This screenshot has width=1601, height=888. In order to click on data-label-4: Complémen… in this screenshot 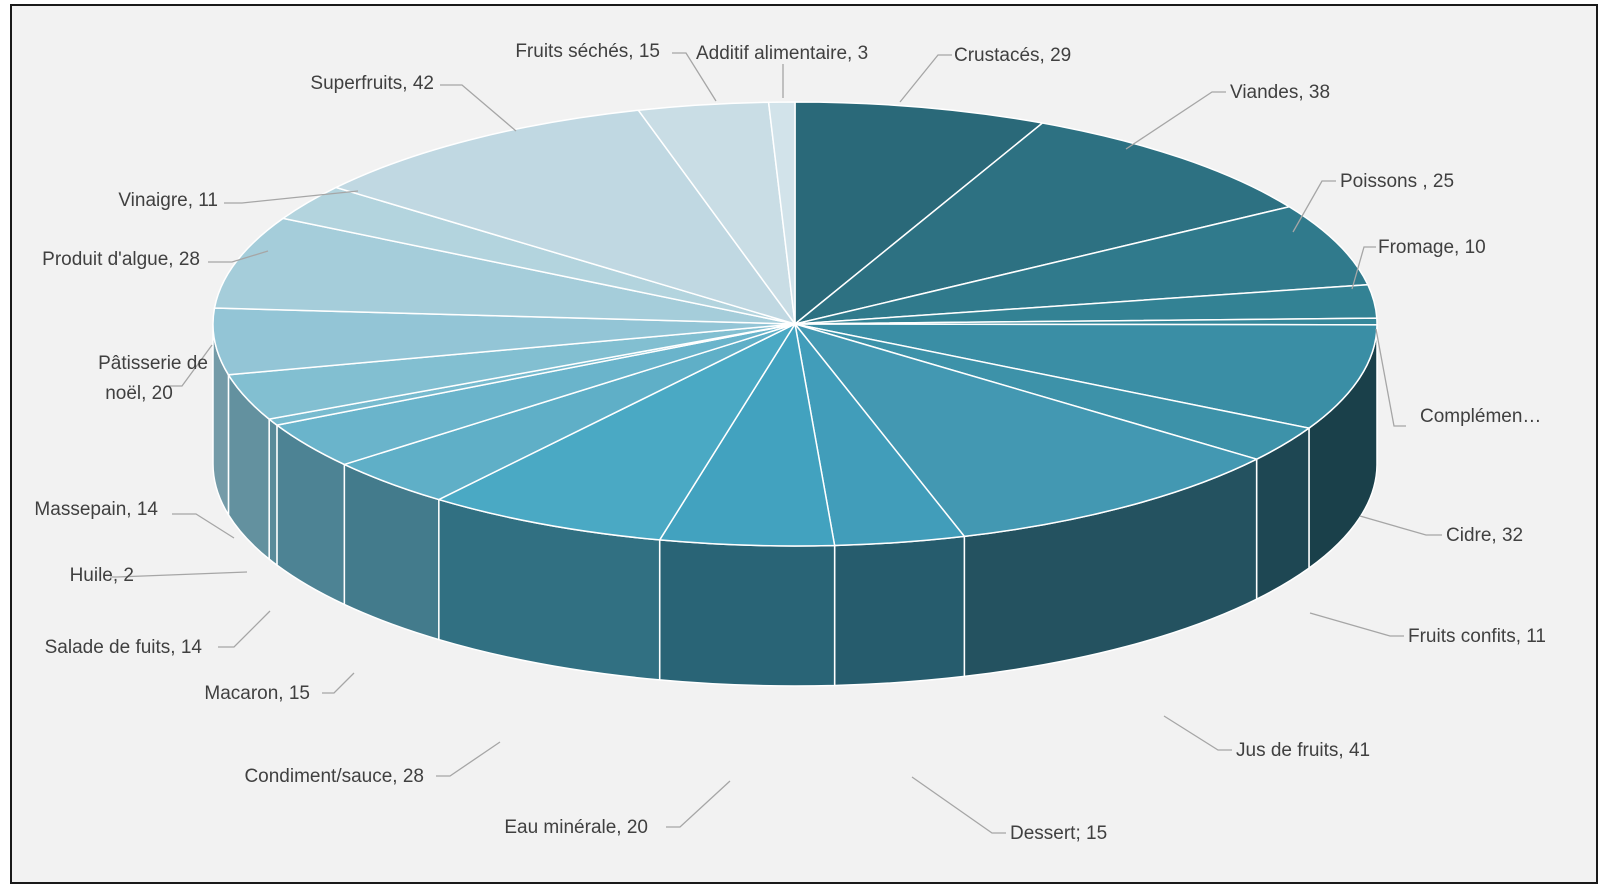, I will do `click(1480, 416)`.